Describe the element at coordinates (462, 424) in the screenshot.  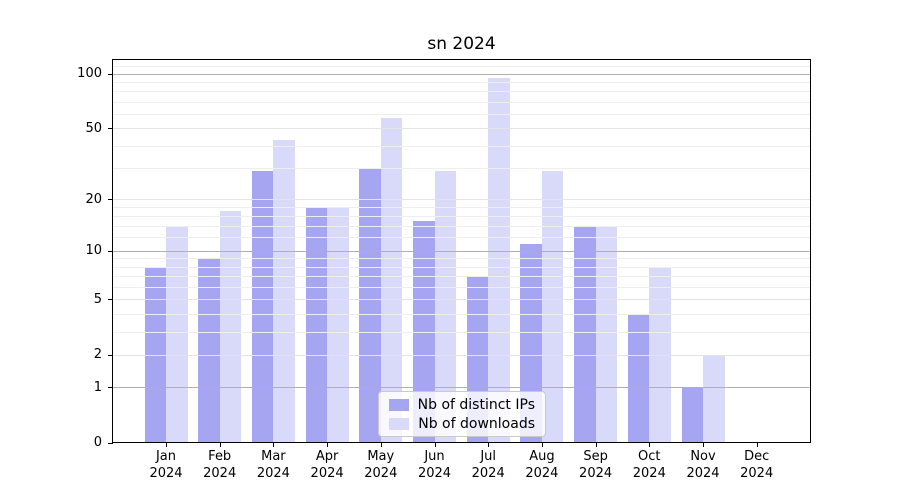
I see `legend-item-downloads: Nb of downloads` at that location.